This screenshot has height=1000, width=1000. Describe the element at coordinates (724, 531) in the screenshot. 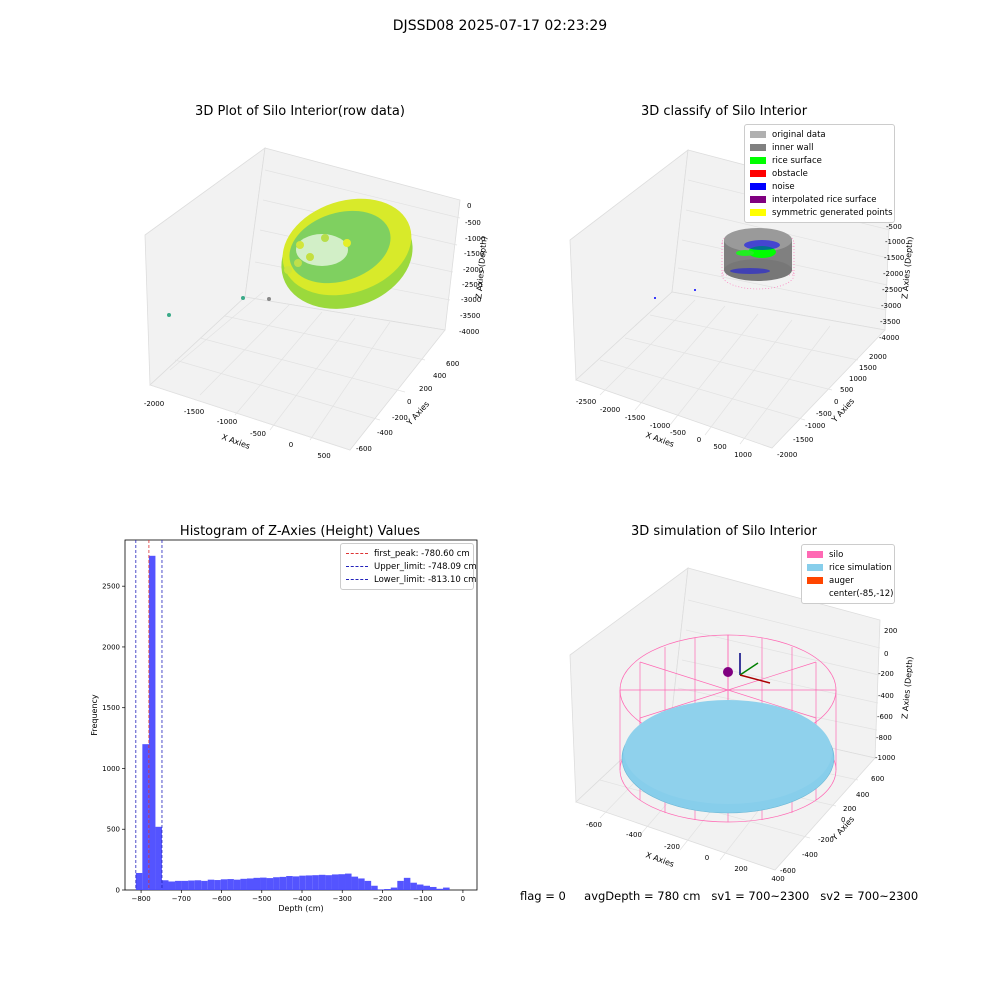

I see `simulation-plot-title: 3D simulation of Silo Interior` at that location.